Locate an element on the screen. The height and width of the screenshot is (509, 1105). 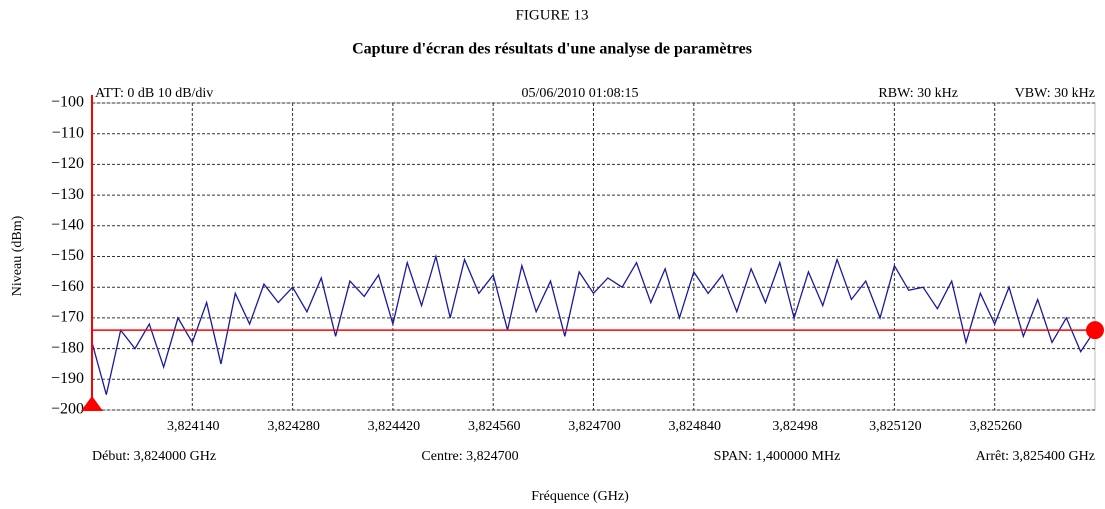
y-tick-label: −160 is located at coordinates (67, 286).